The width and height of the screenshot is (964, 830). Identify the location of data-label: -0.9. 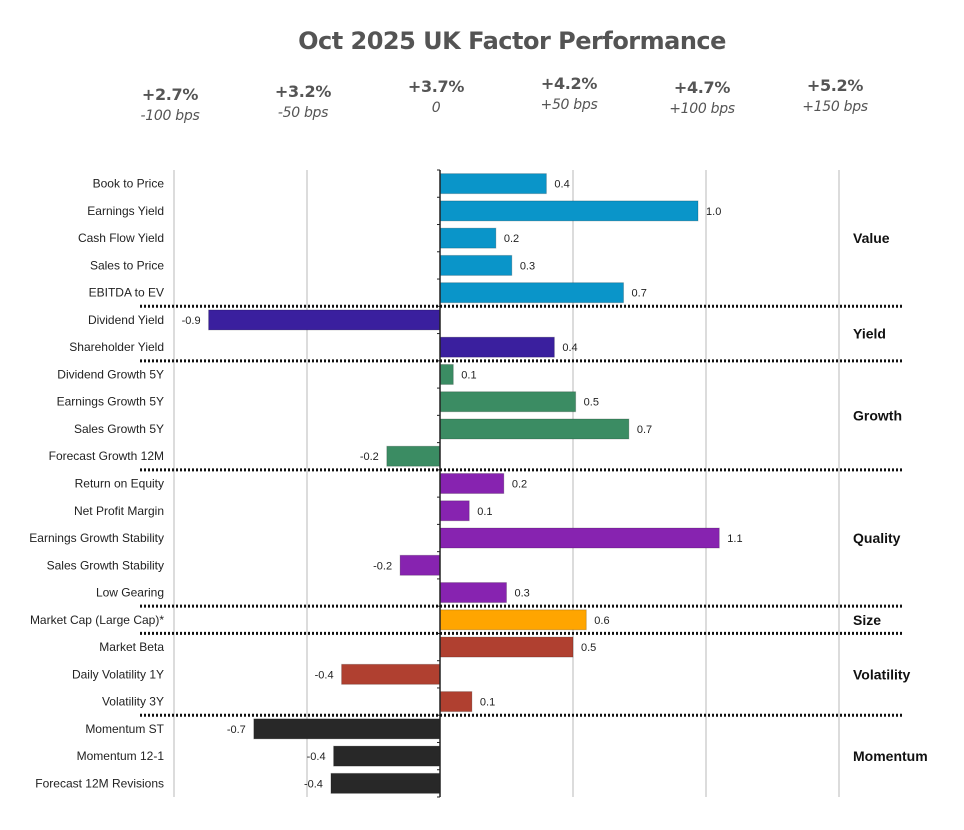
(191, 321).